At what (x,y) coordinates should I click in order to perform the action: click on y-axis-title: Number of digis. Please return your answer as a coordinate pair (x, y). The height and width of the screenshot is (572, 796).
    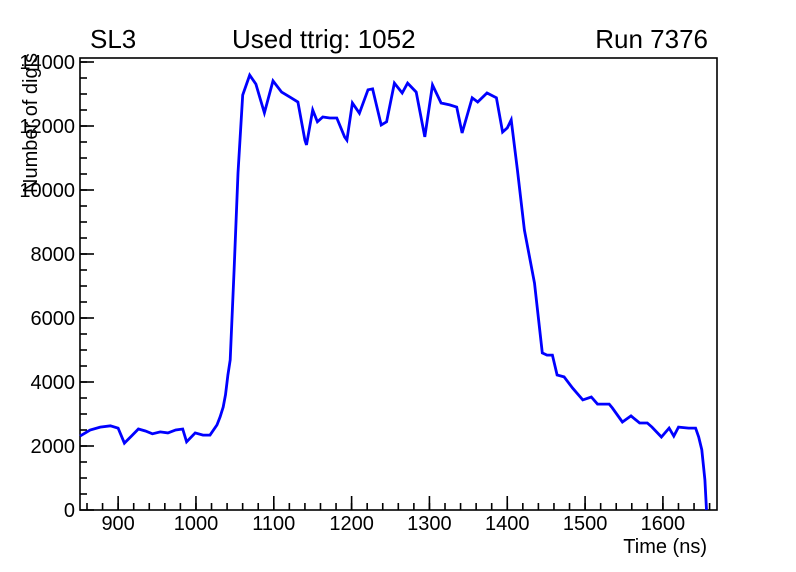
    Looking at the image, I should click on (31, 122).